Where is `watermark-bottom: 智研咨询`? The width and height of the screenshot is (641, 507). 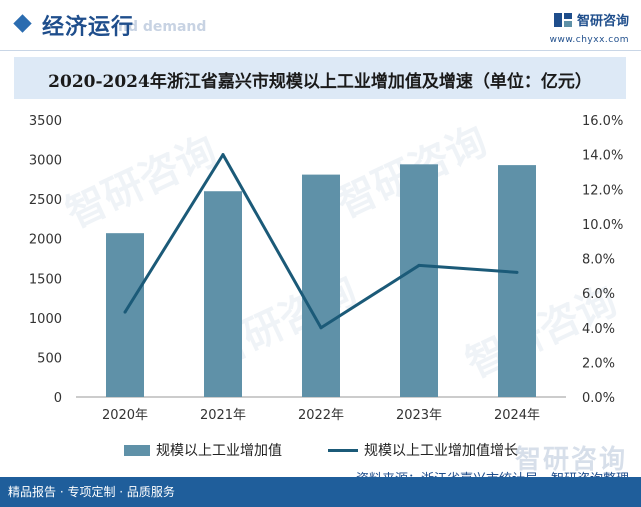 watermark-bottom: 智研咨询 is located at coordinates (570, 460).